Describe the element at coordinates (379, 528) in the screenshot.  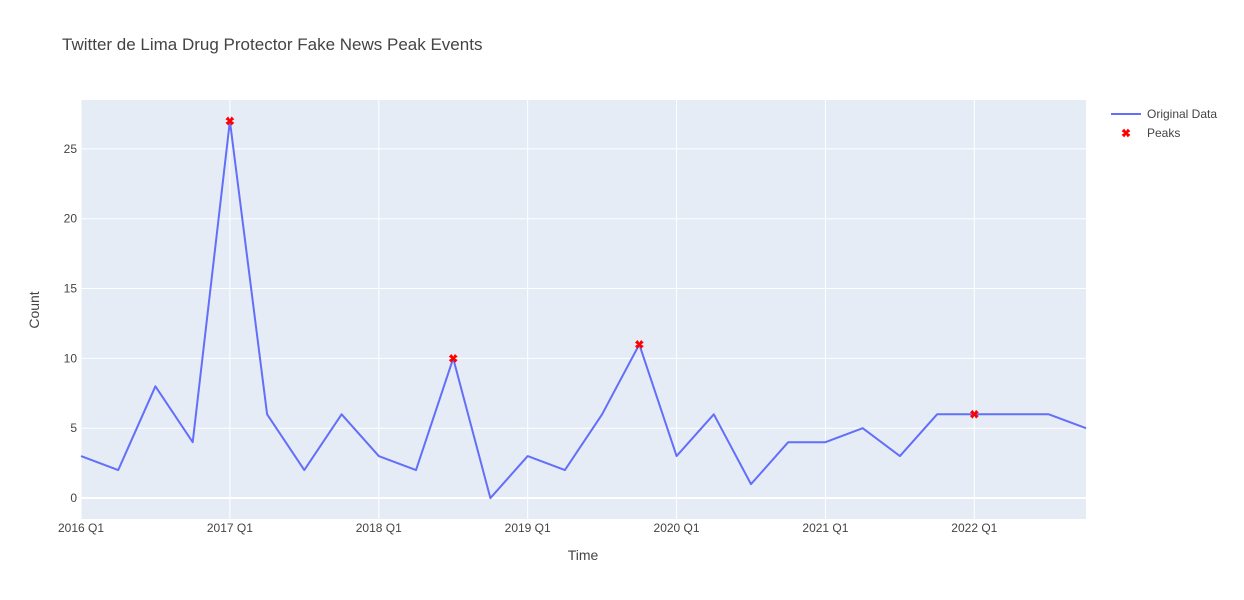
I see `x-tick-label: 2018 Q1` at that location.